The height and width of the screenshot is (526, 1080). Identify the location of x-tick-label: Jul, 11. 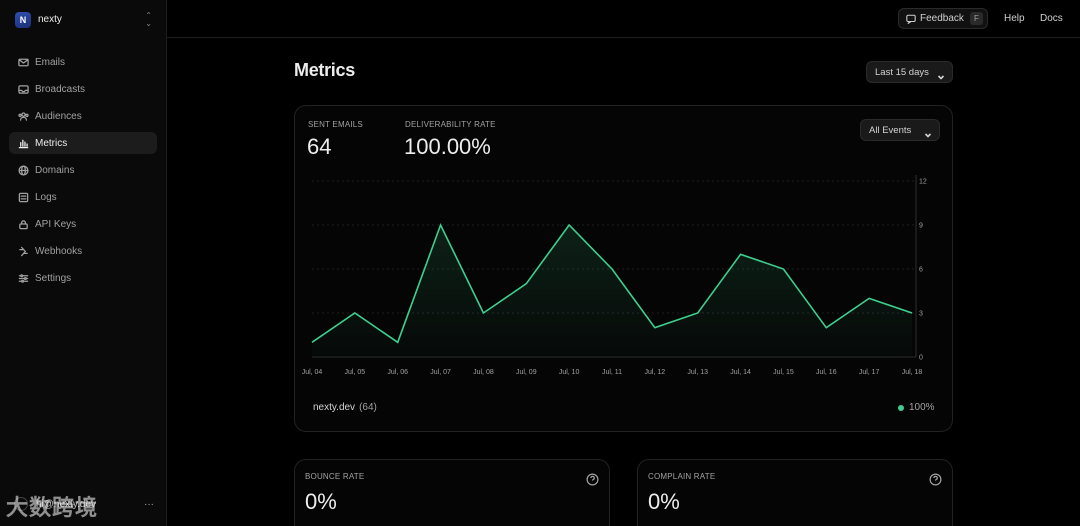
(612, 372).